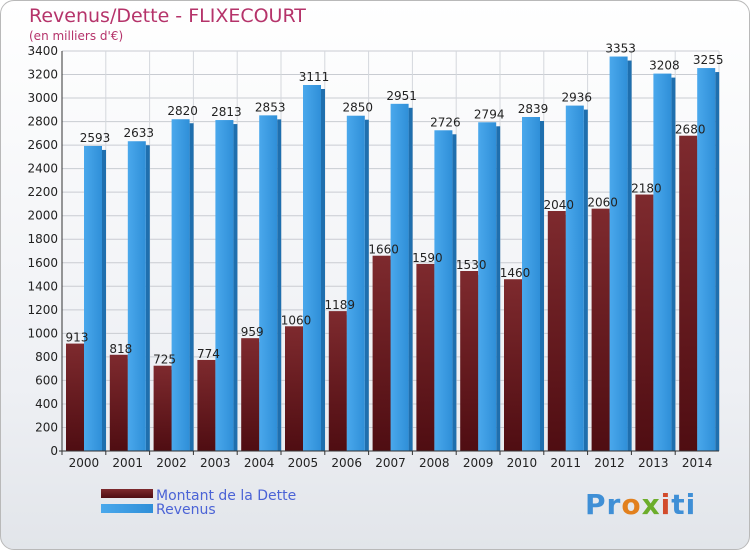 This screenshot has height=550, width=750. Describe the element at coordinates (646, 189) in the screenshot. I see `data-label-dette: 2180` at that location.